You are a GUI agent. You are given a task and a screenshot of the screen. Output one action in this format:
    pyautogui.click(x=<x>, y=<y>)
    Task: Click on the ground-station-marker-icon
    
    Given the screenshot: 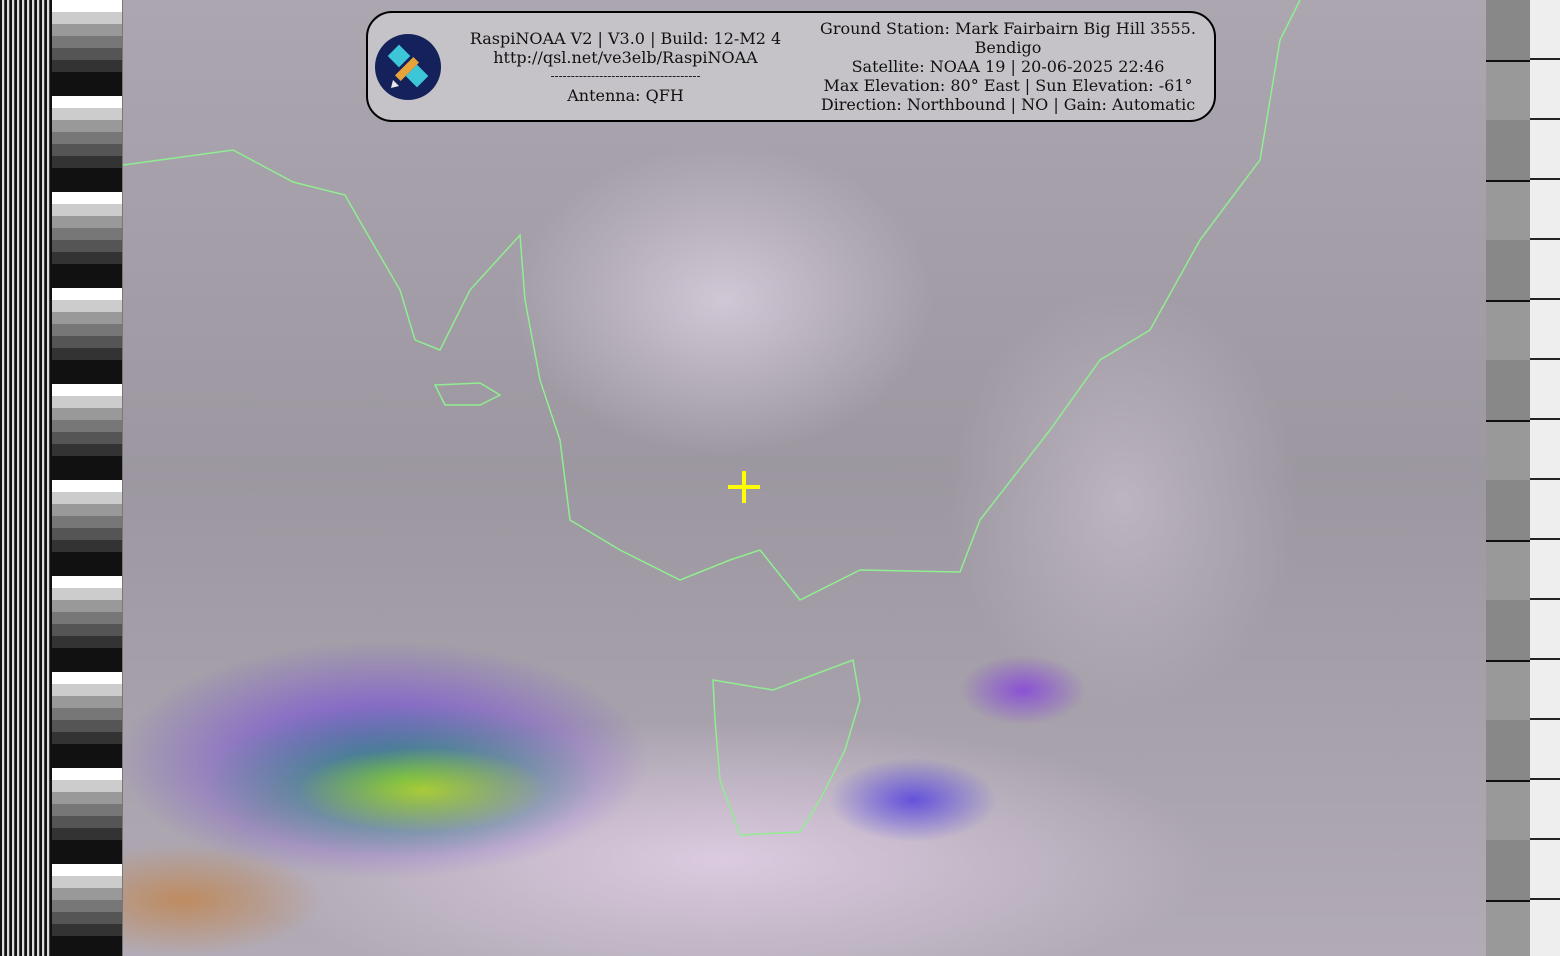 What is the action you would take?
    pyautogui.click(x=744, y=487)
    